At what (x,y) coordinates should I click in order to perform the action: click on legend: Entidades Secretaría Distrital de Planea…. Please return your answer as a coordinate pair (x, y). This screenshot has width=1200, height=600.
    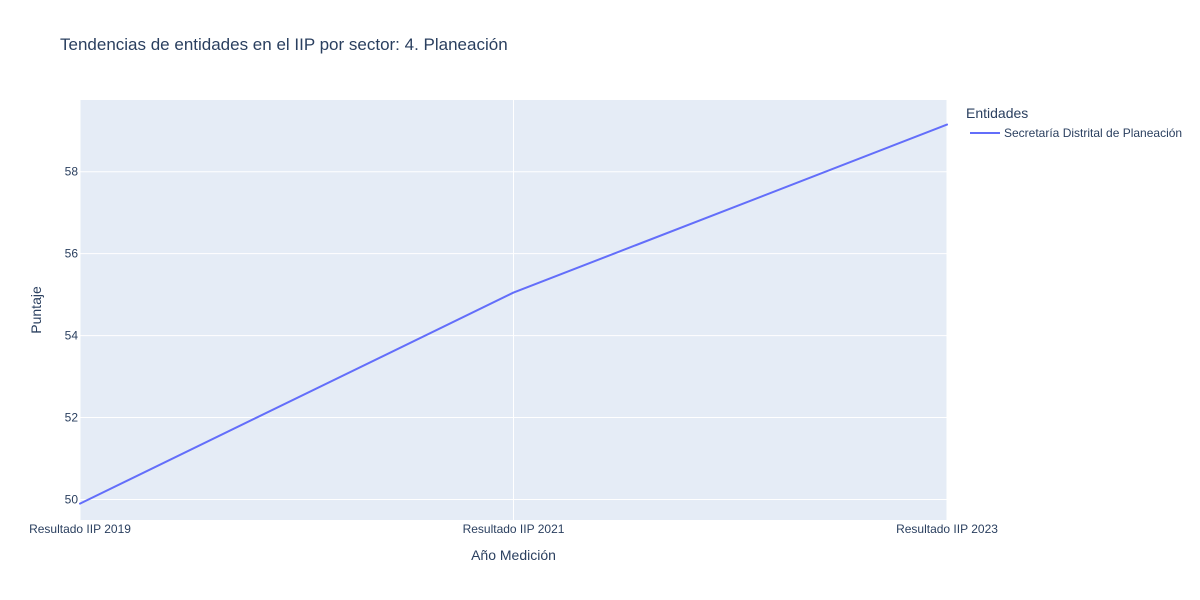
    Looking at the image, I should click on (1074, 122).